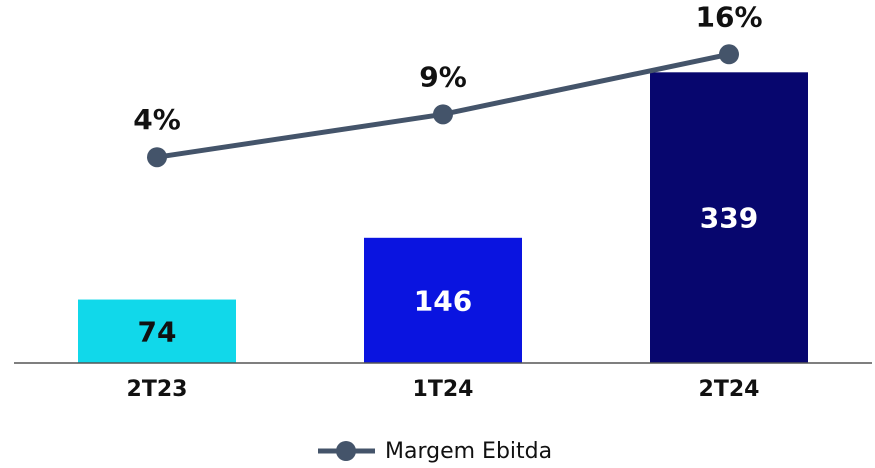 Image resolution: width=875 pixels, height=468 pixels. I want to click on line-value-label: 9%, so click(443, 76).